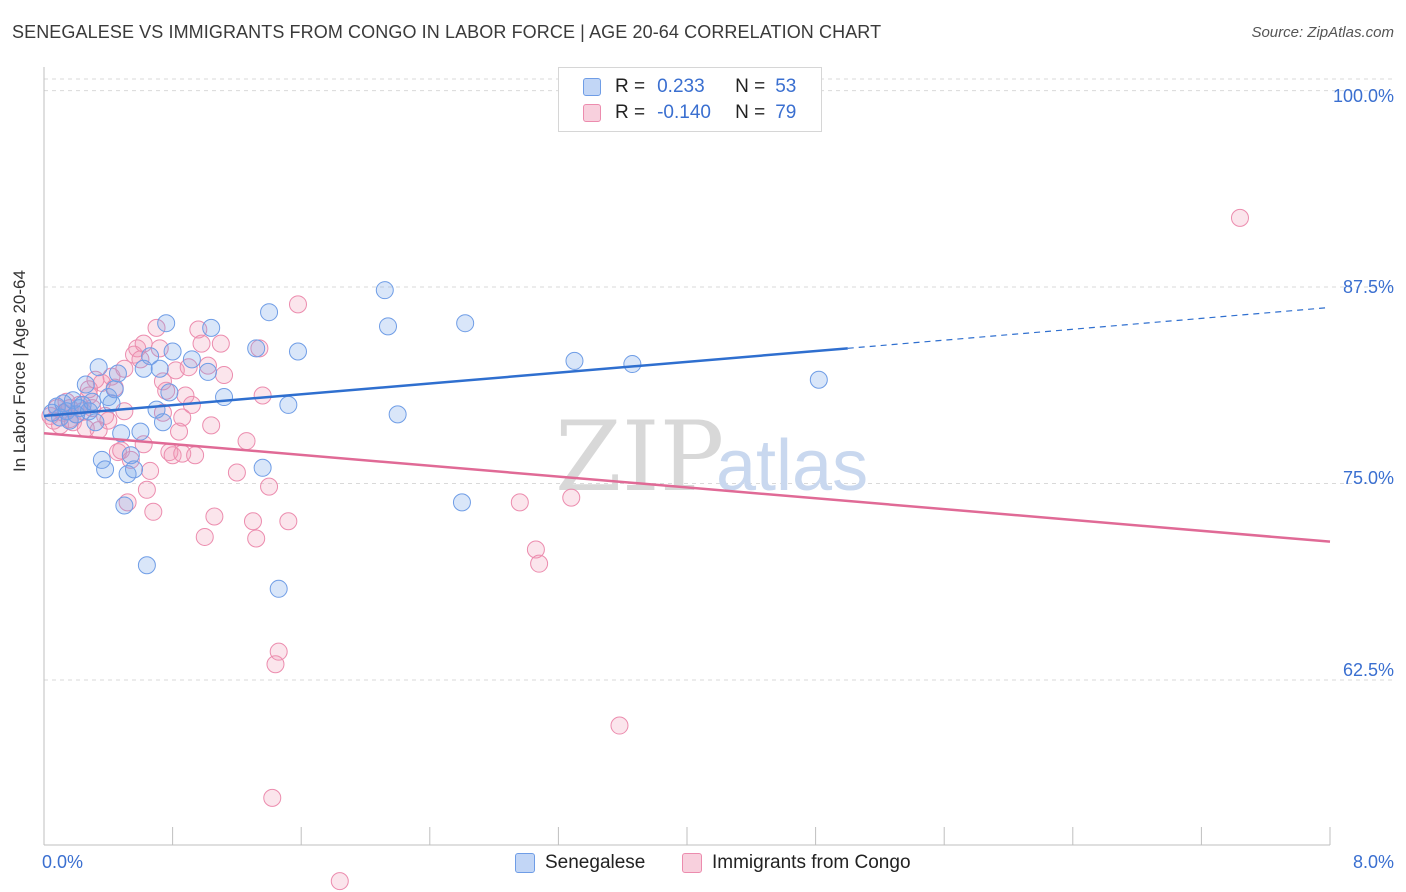 The height and width of the screenshot is (892, 1406). What do you see at coordinates (1322, 32) in the screenshot?
I see `source-label: Source: ZipAtlas.com` at bounding box center [1322, 32].